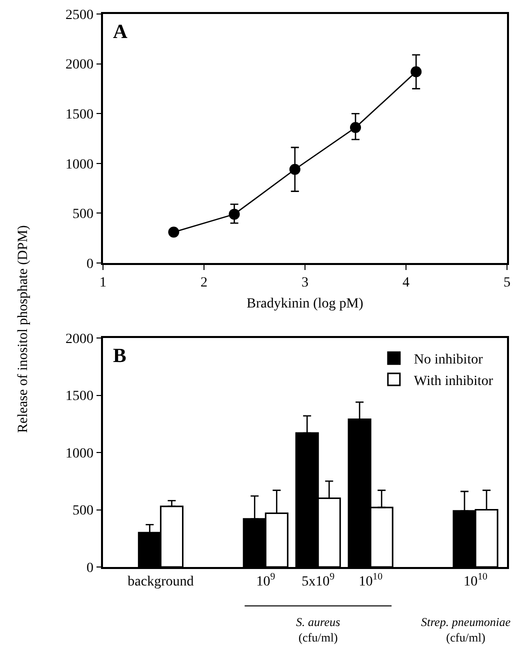  What do you see at coordinates (454, 381) in the screenshot?
I see `legend-label: With inhibitor` at bounding box center [454, 381].